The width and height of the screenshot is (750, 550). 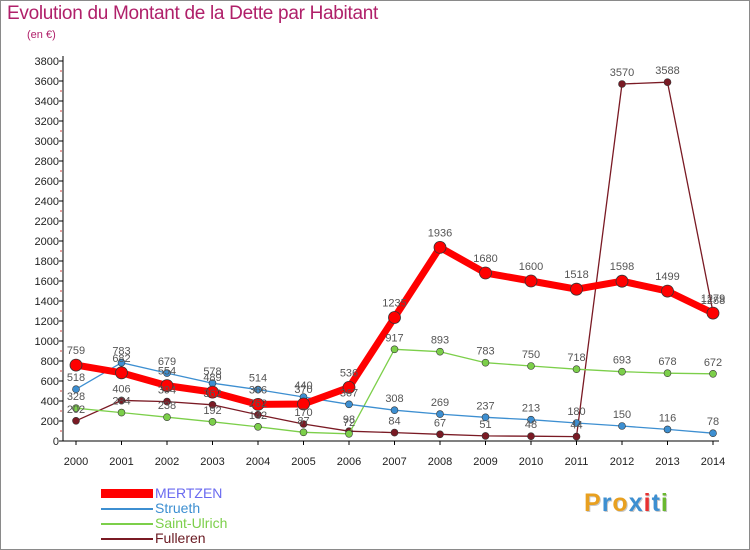 What do you see at coordinates (121, 359) in the screenshot?
I see `data-label-mertzen: 682` at bounding box center [121, 359].